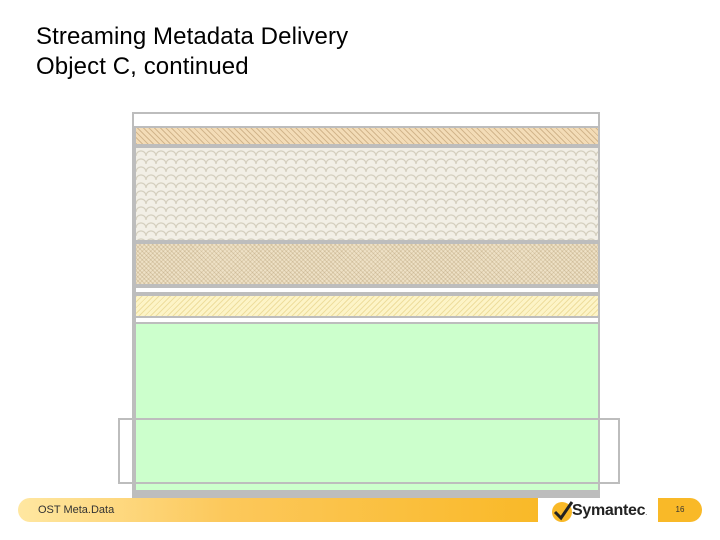 This screenshot has height=540, width=720. I want to click on header-band, so click(367, 136).